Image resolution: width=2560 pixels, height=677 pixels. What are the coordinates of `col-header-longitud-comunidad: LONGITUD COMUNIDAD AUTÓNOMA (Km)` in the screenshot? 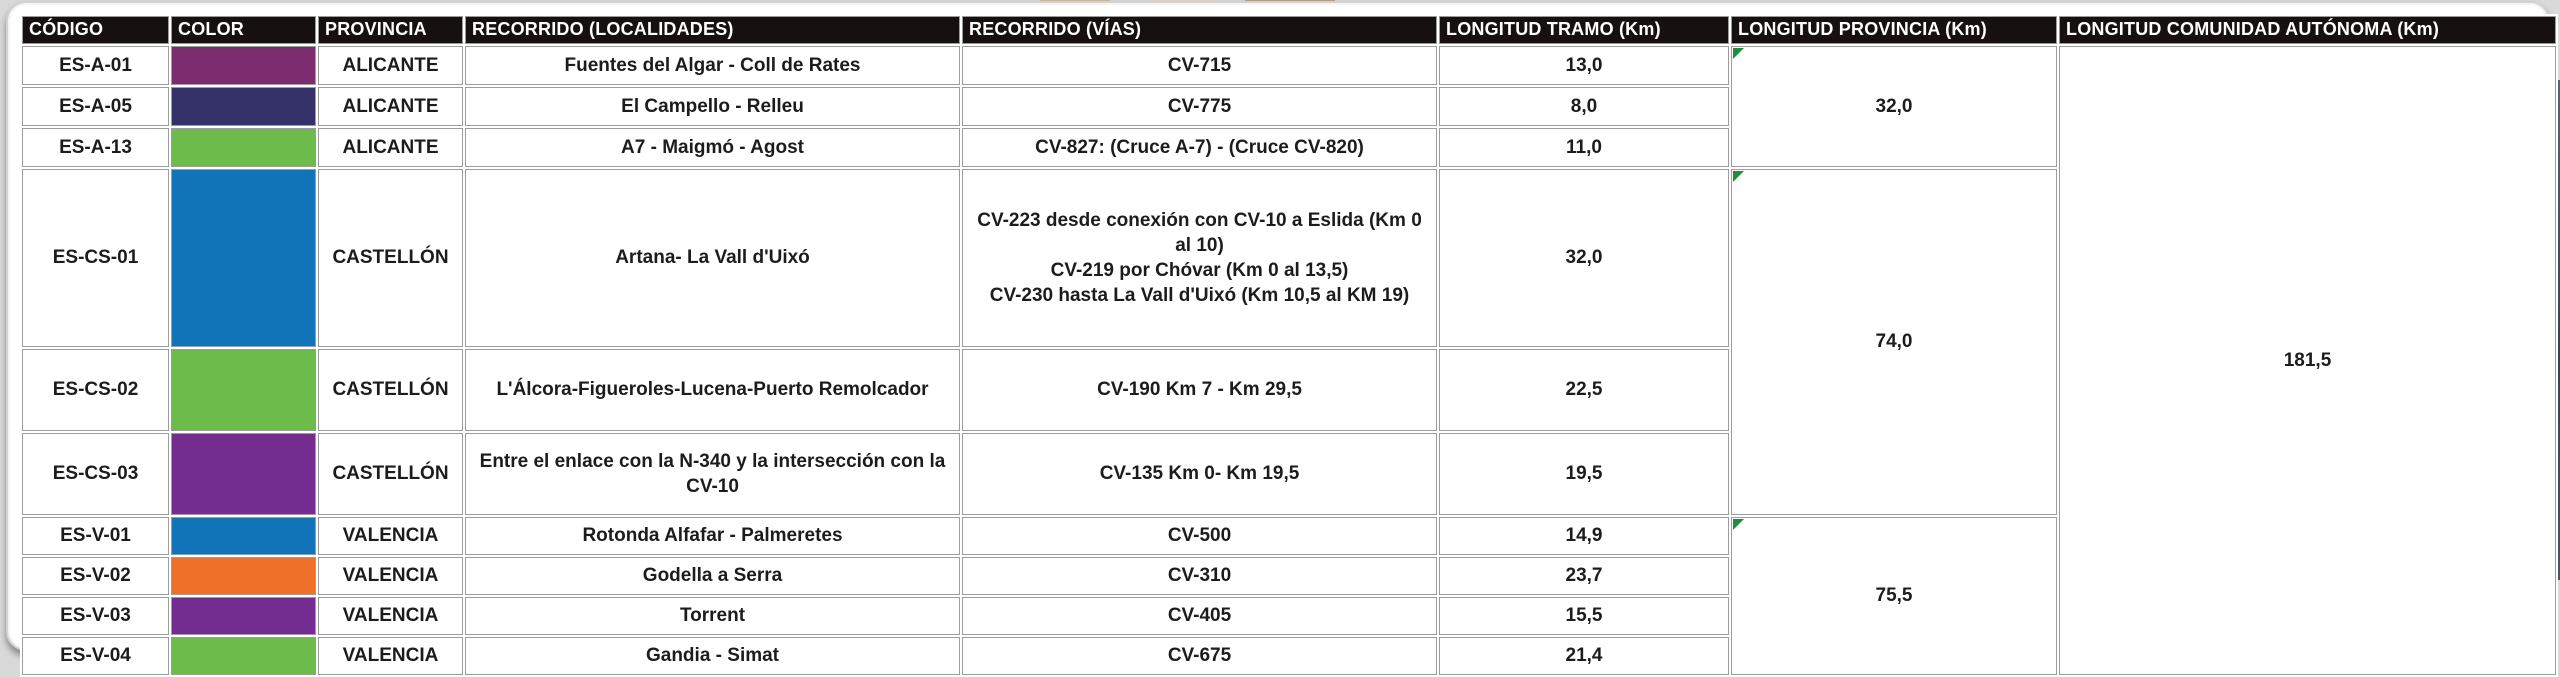 It's located at (2307, 30).